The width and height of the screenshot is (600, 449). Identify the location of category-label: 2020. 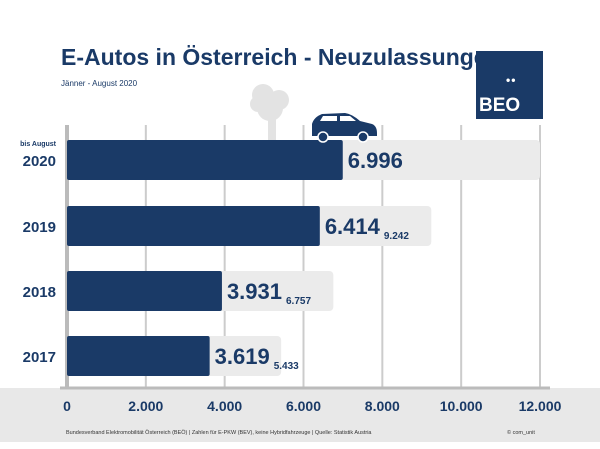
(39, 161).